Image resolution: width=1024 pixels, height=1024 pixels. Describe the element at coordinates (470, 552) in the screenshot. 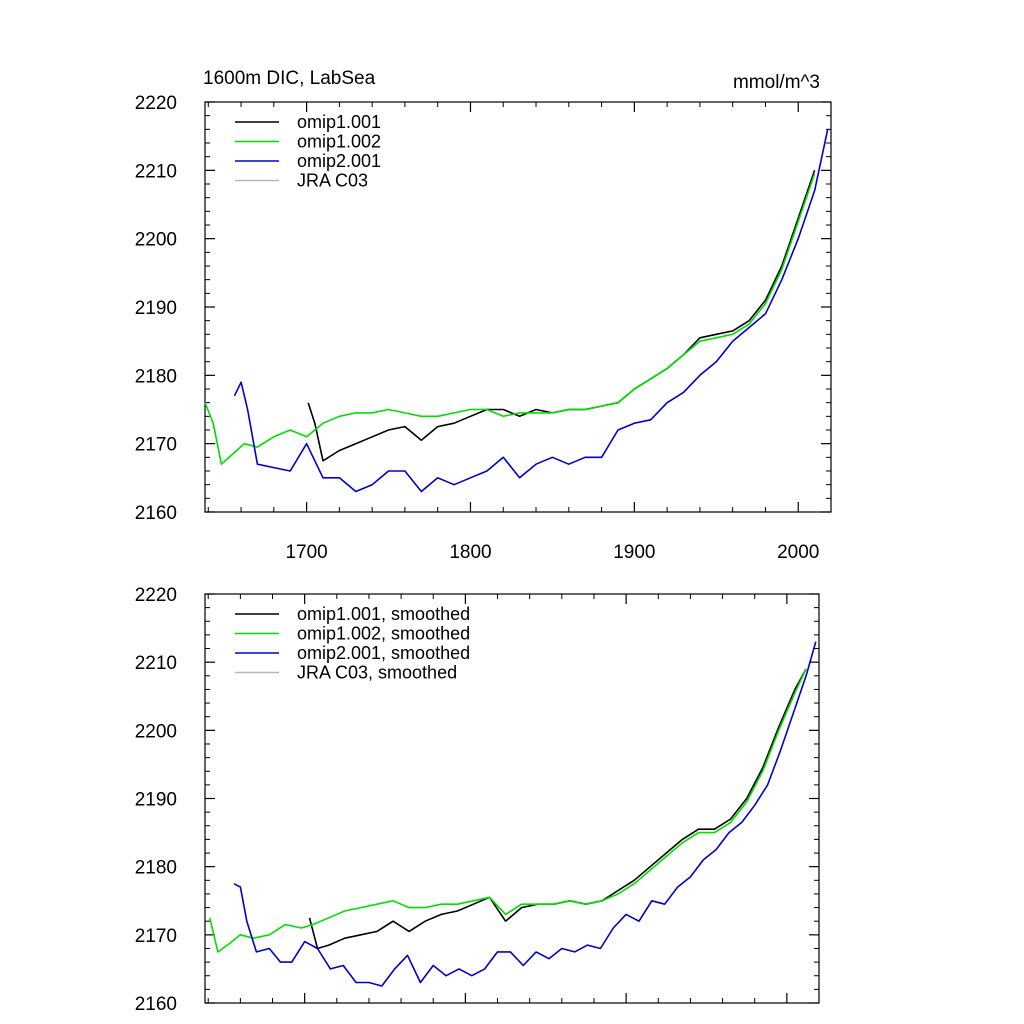

I see `x-tick-label: 1800` at that location.